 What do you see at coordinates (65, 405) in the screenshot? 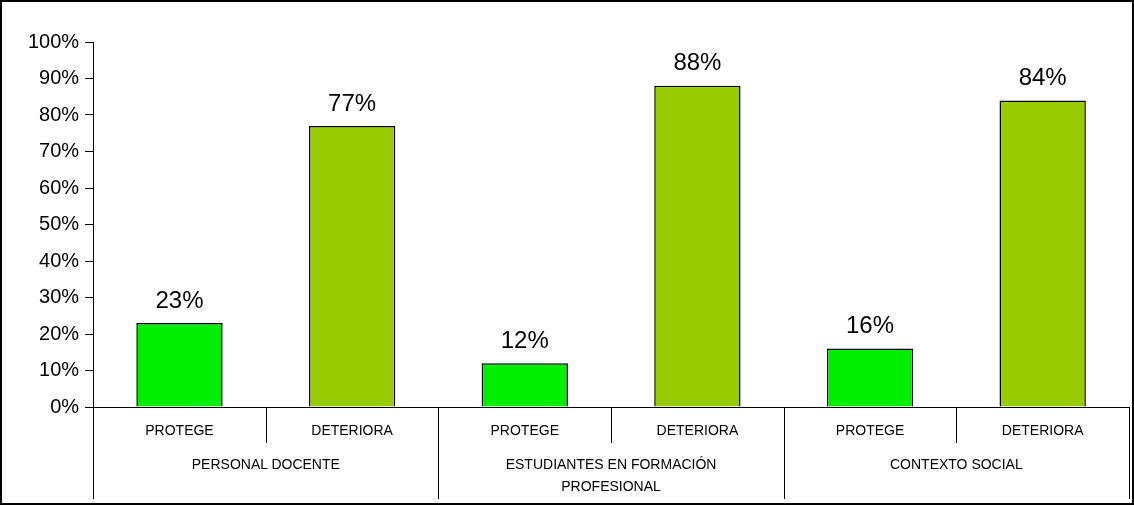
I see `y-tick-label: 0%` at bounding box center [65, 405].